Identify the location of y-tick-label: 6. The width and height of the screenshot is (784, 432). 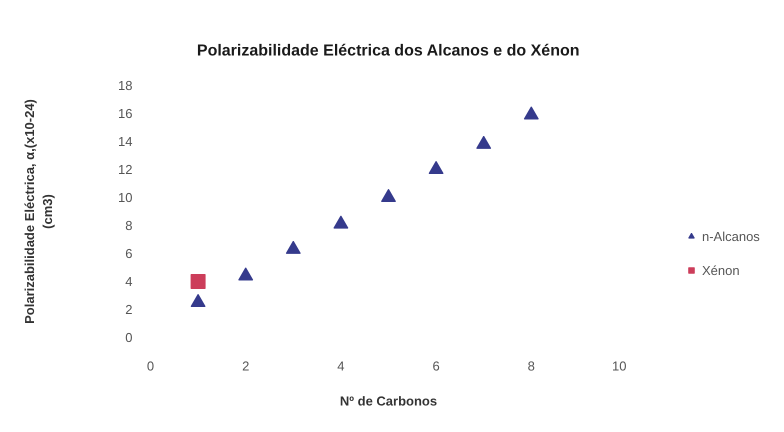
(129, 253).